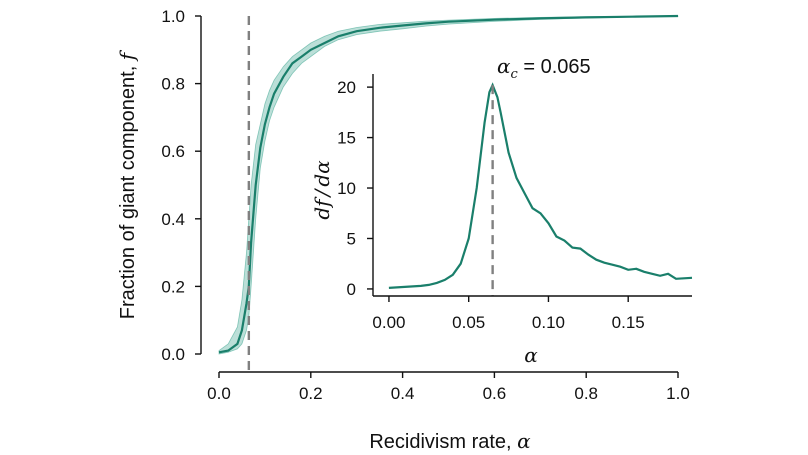 The height and width of the screenshot is (455, 808). Describe the element at coordinates (173, 286) in the screenshot. I see `y-tick-label: 0.2` at that location.